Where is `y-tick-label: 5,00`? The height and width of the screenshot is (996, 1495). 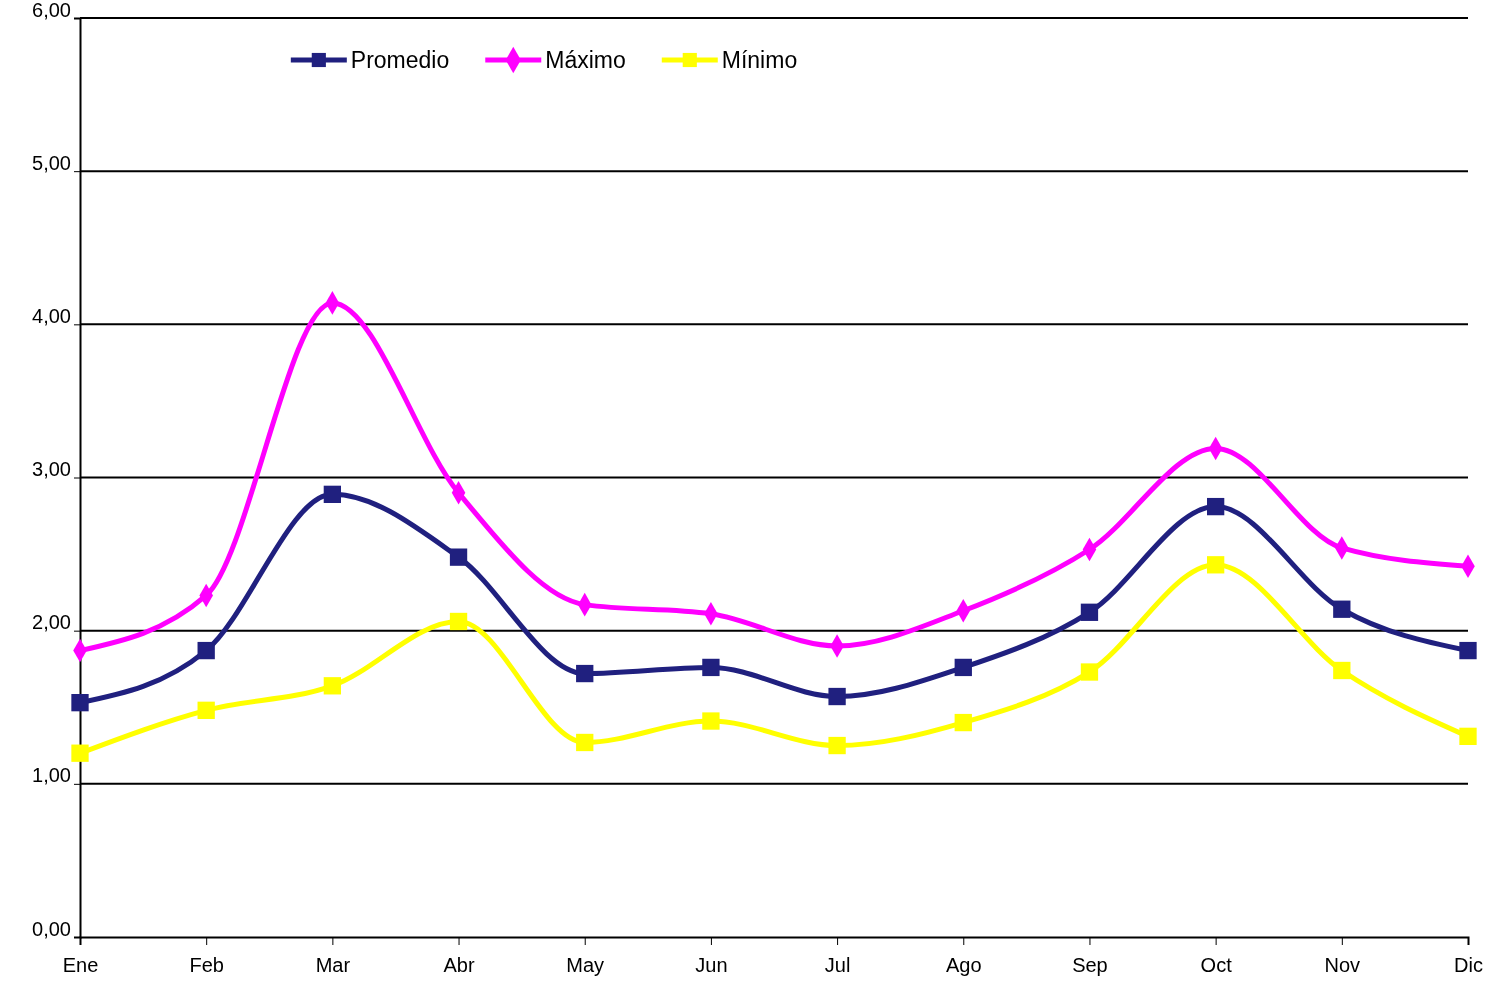
y-tick-label: 5,00 is located at coordinates (51, 162).